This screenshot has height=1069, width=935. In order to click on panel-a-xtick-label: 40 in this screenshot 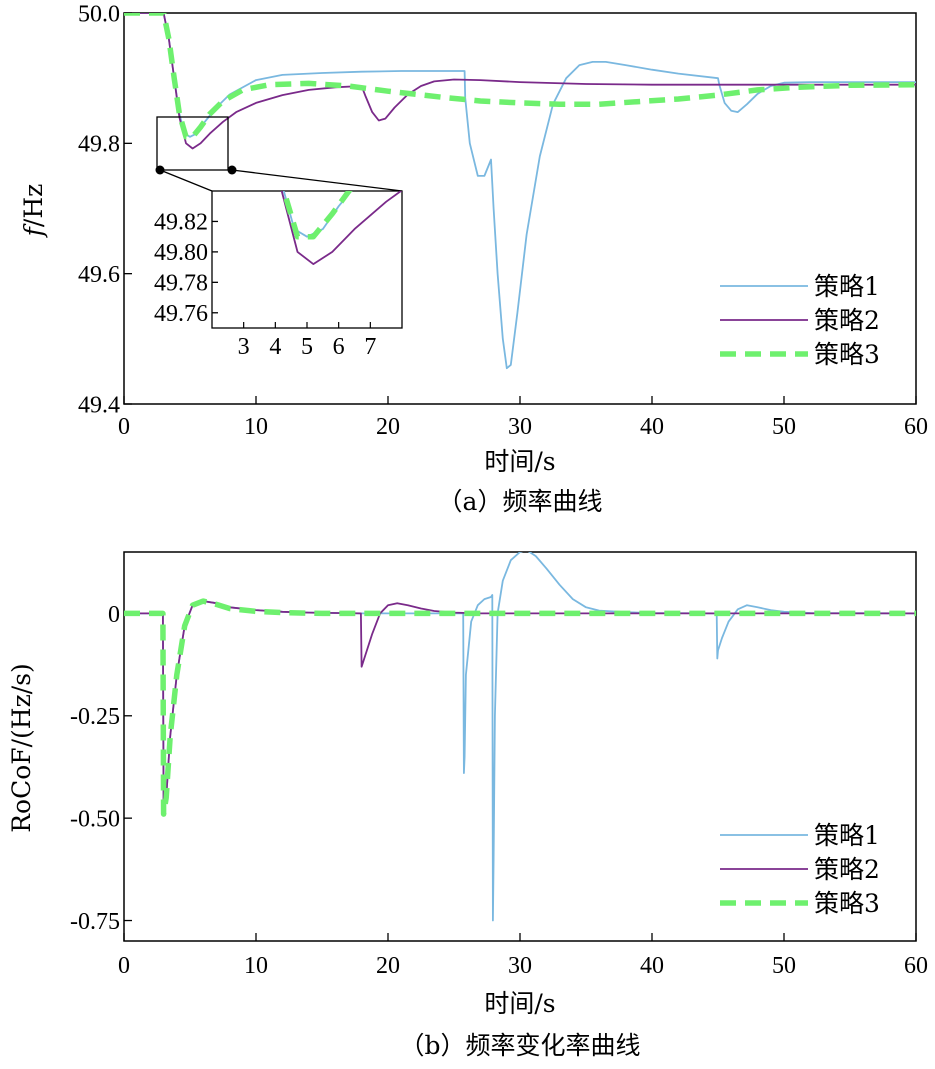, I will do `click(652, 427)`.